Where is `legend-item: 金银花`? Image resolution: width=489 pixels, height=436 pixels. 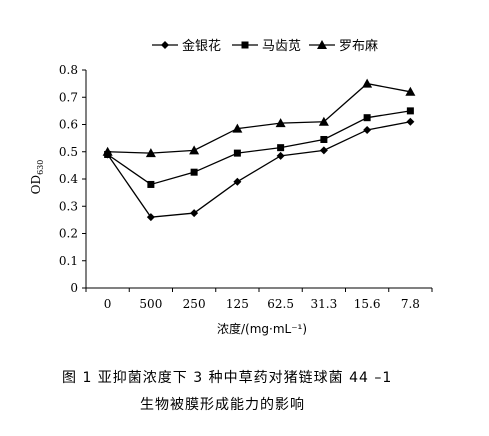 legend-item: 金银花 is located at coordinates (186, 46).